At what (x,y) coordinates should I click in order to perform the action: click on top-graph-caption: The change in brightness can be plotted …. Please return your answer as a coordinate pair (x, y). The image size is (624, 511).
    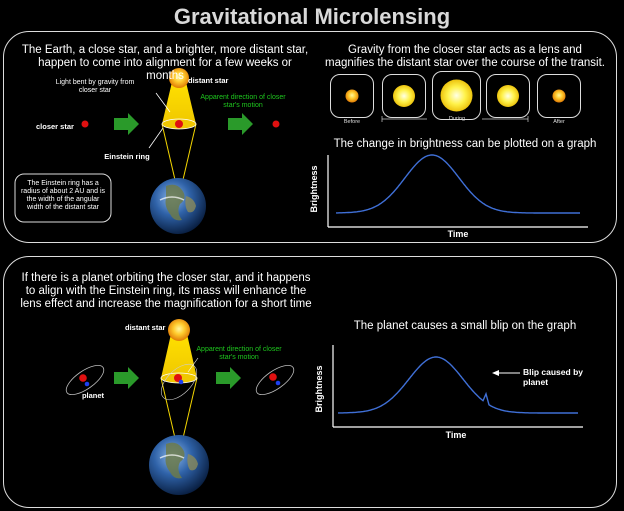
    Looking at the image, I should click on (465, 144).